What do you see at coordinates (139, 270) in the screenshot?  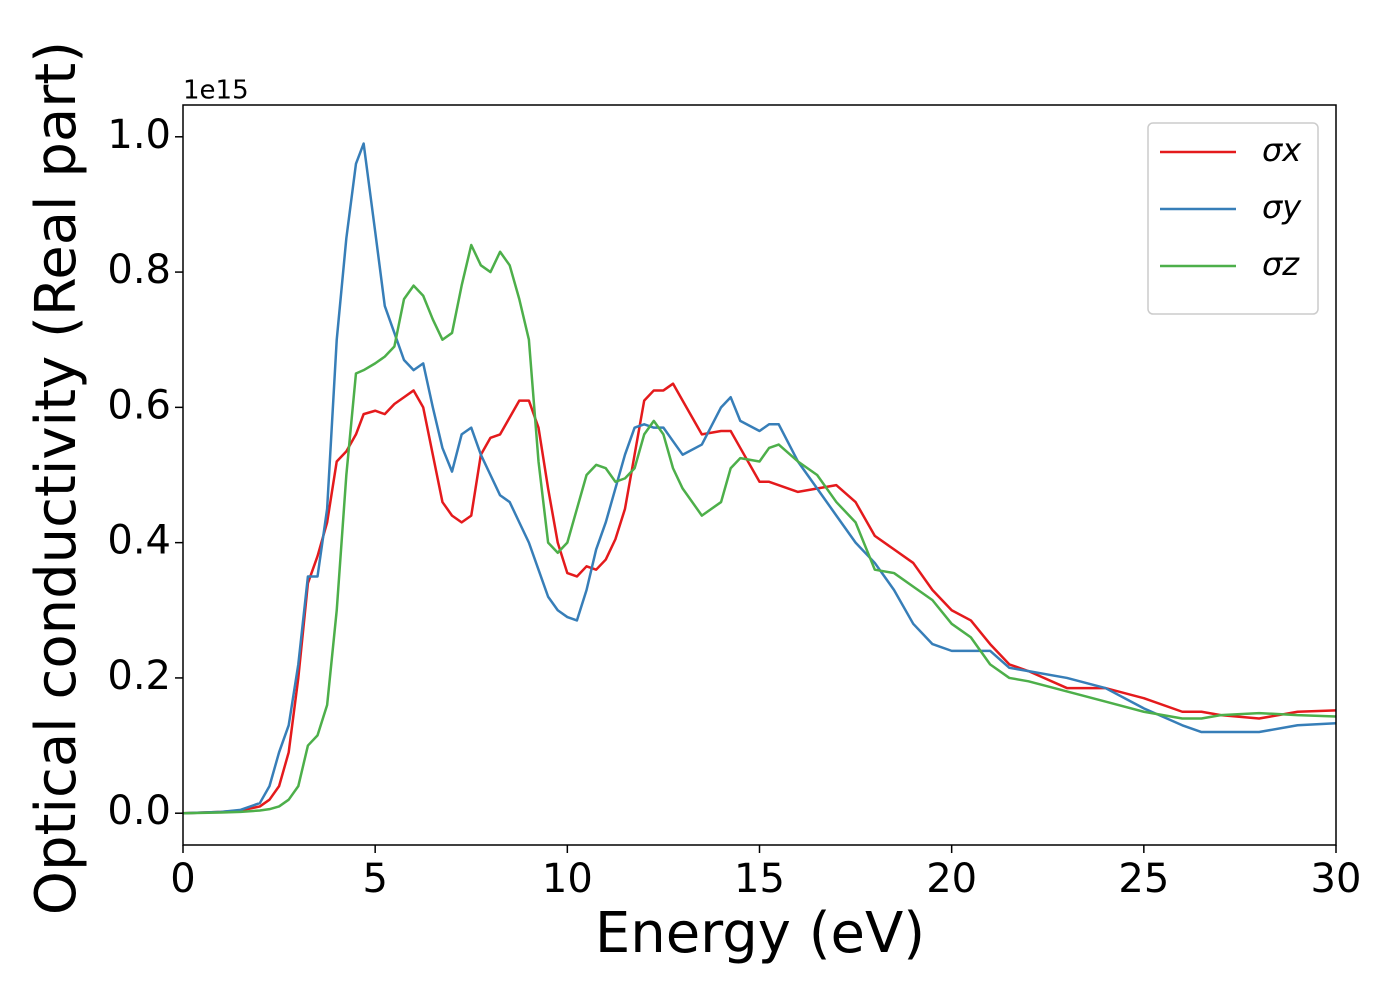 I see `y-tick-label: 0.8` at bounding box center [139, 270].